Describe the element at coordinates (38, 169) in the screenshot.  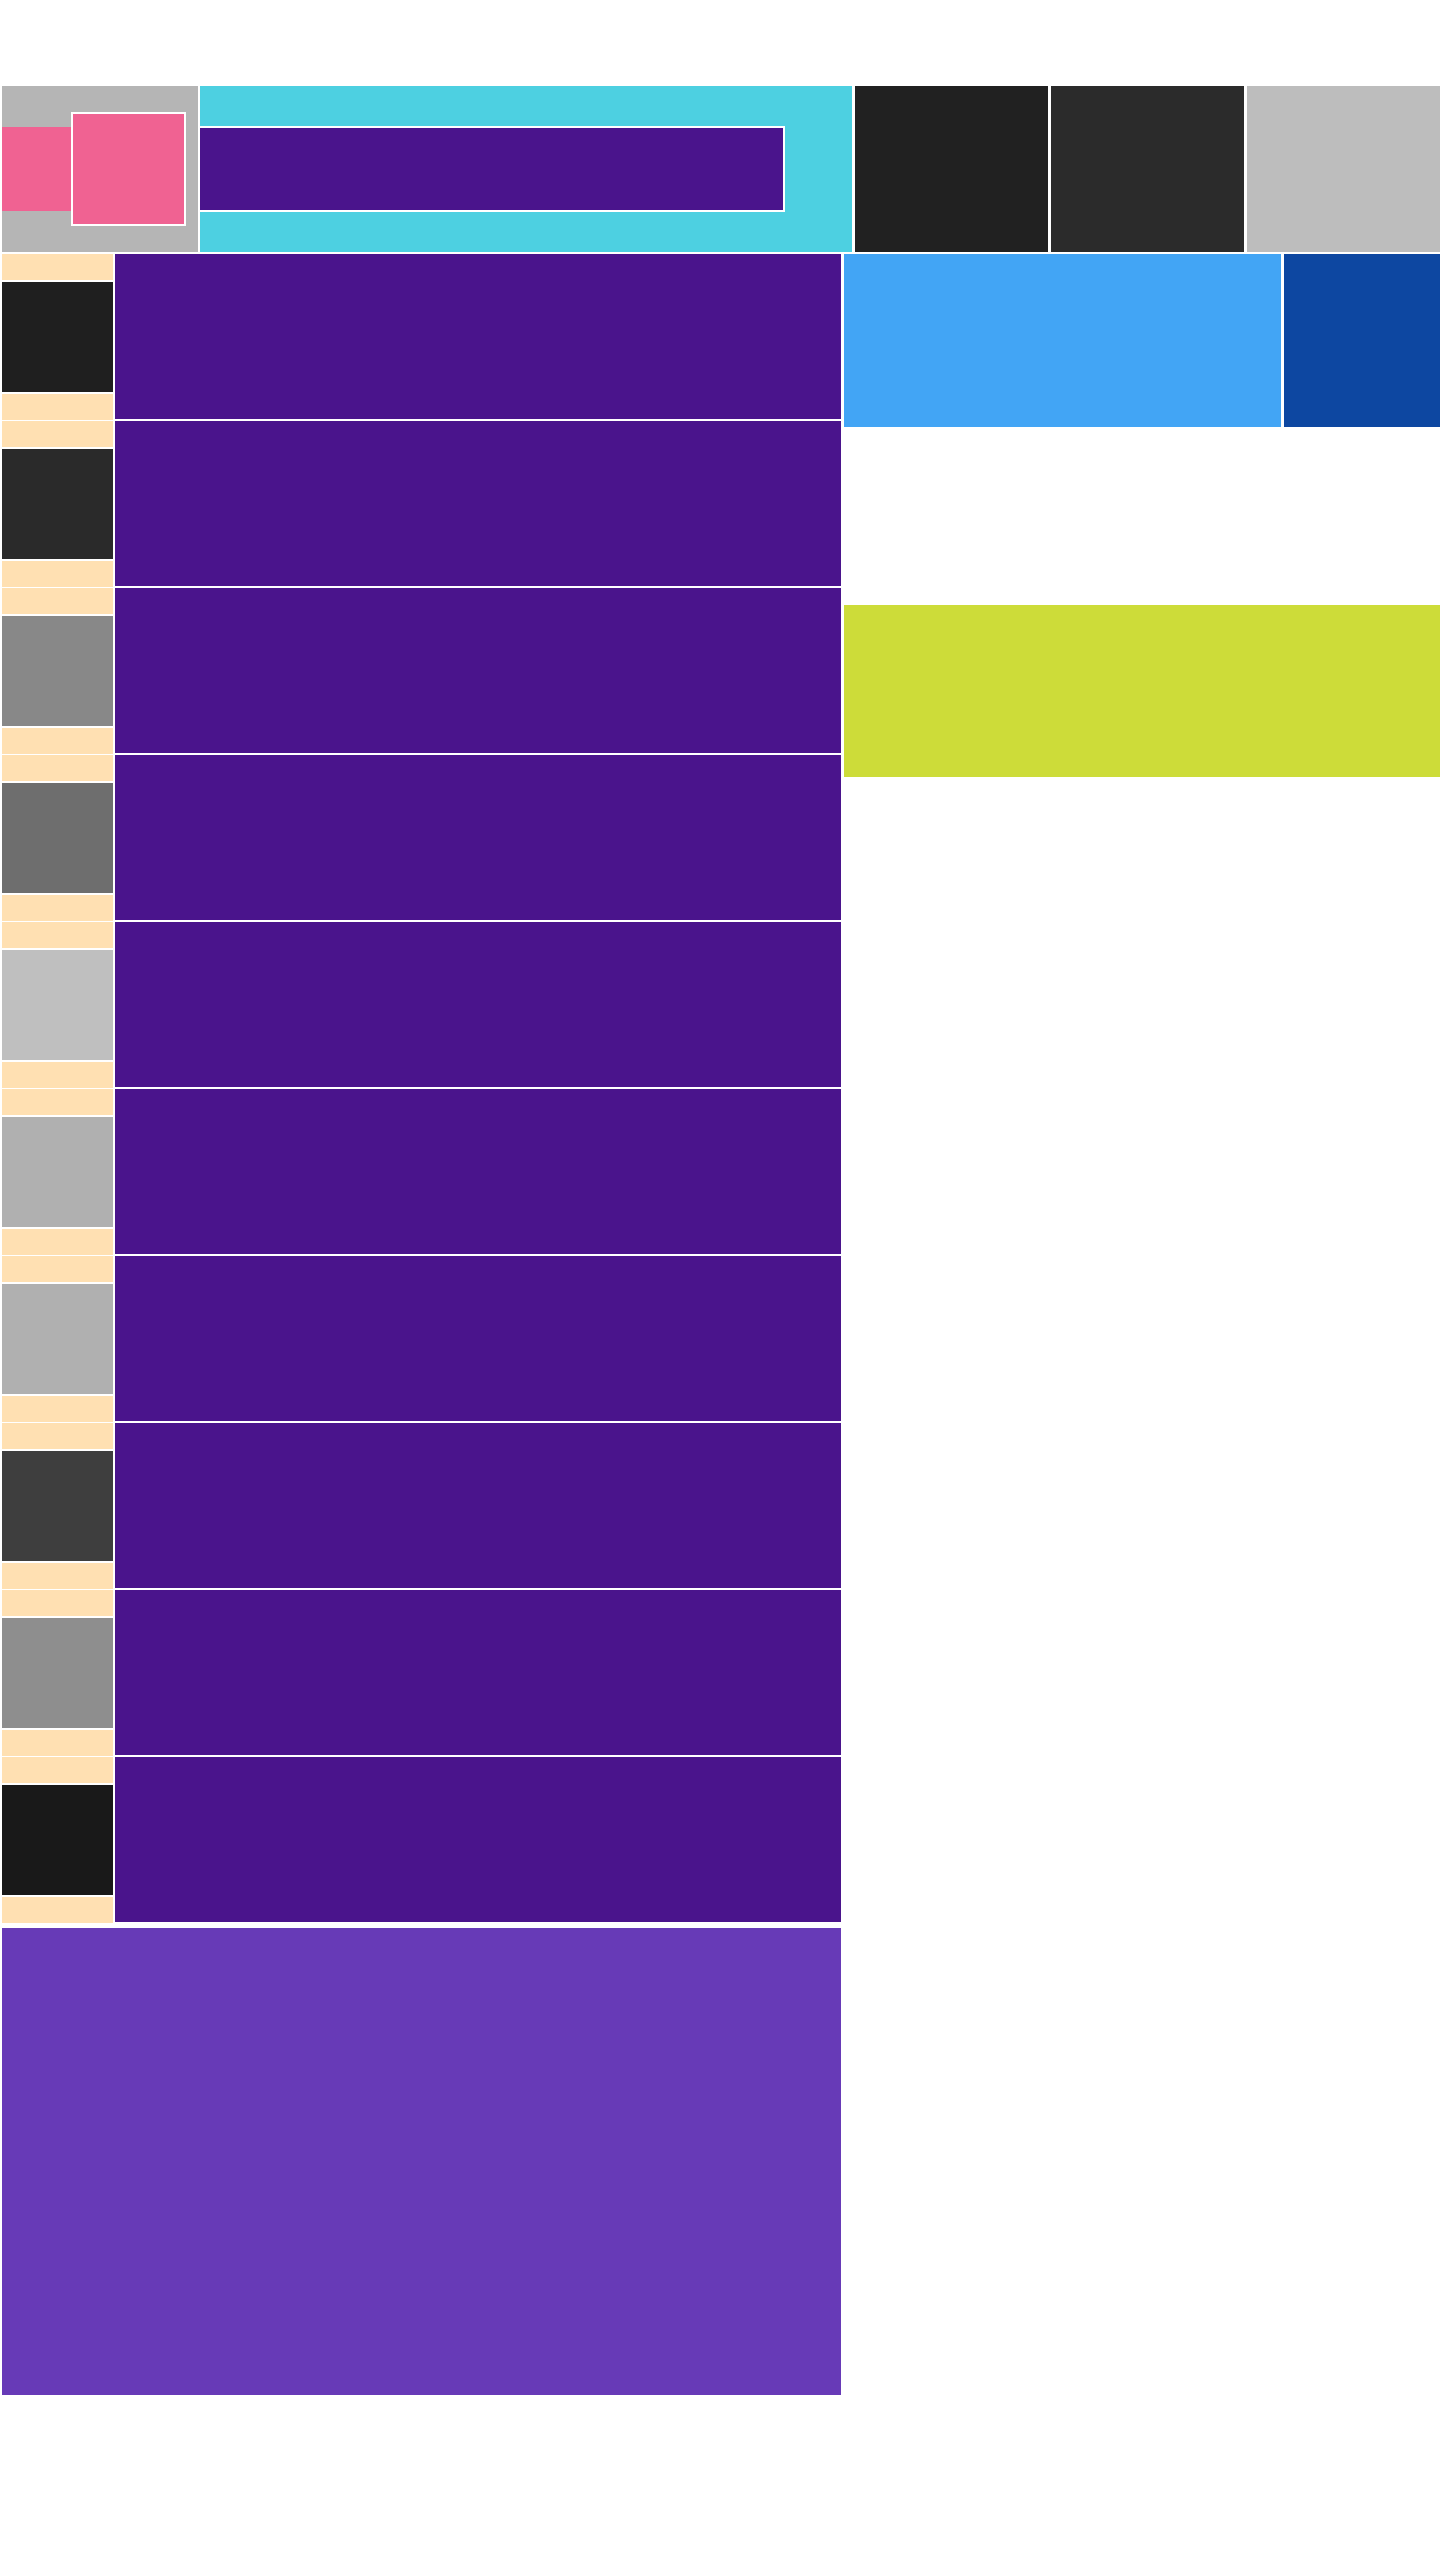
I see `logo-mark-small` at that location.